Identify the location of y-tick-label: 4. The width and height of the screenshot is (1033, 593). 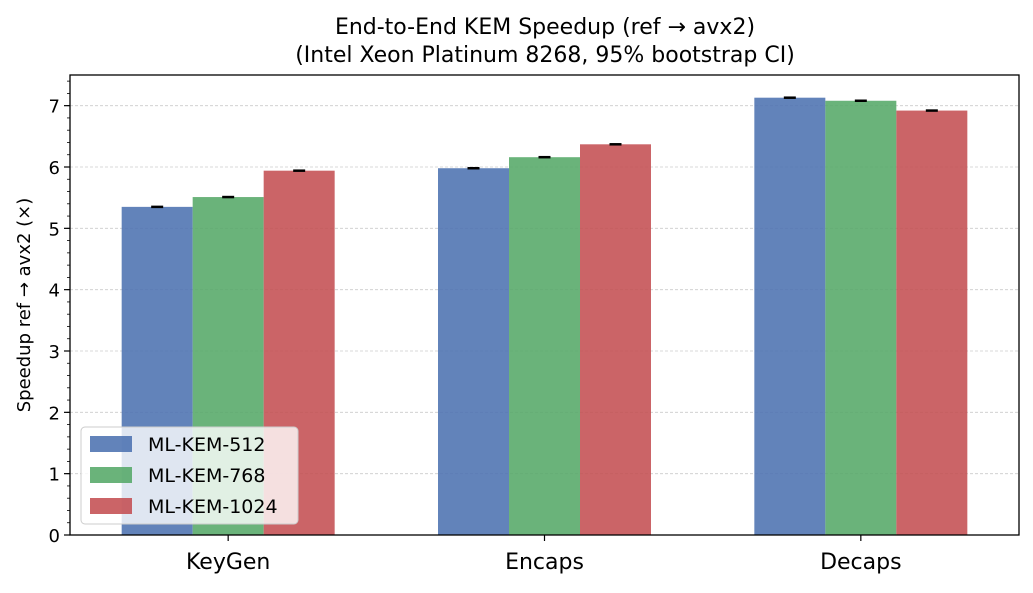
(54, 291).